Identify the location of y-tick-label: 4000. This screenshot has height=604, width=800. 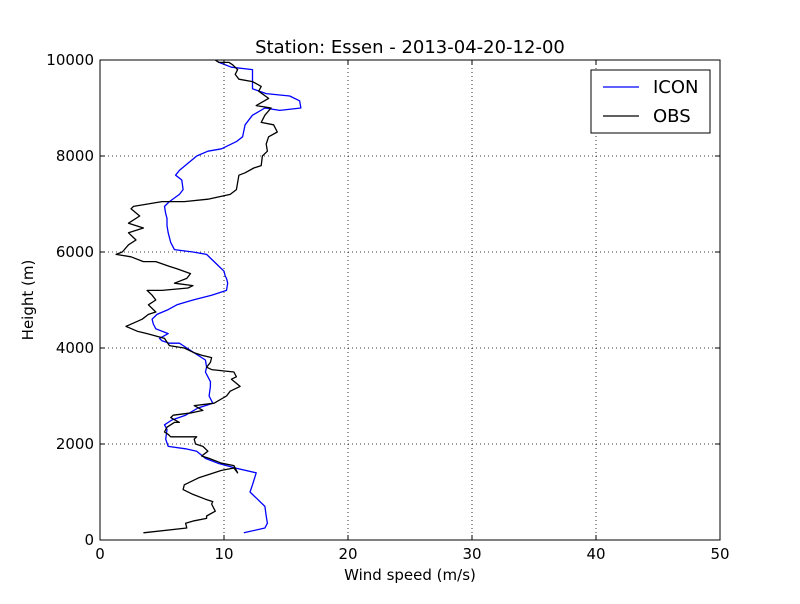
(75, 348).